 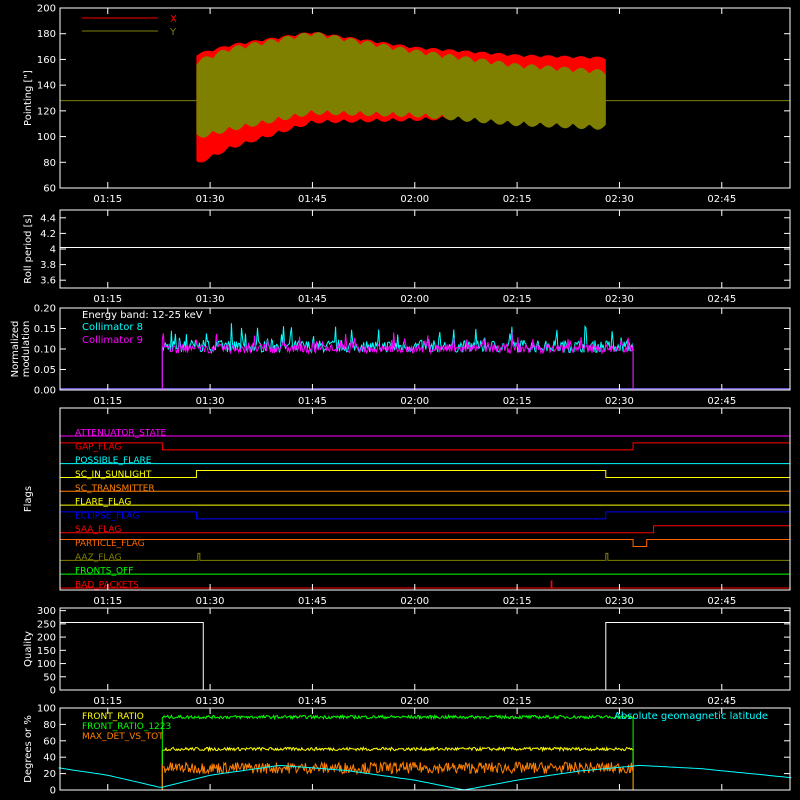 What do you see at coordinates (45, 370) in the screenshot?
I see `y-tick-label: 0.05` at bounding box center [45, 370].